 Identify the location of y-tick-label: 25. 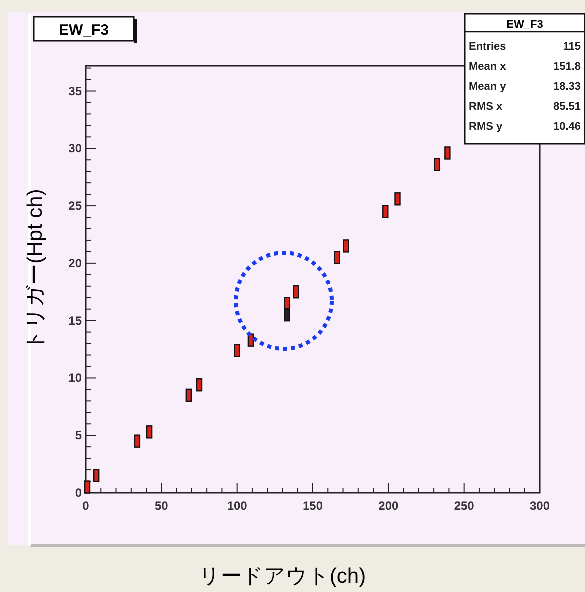
(75, 206).